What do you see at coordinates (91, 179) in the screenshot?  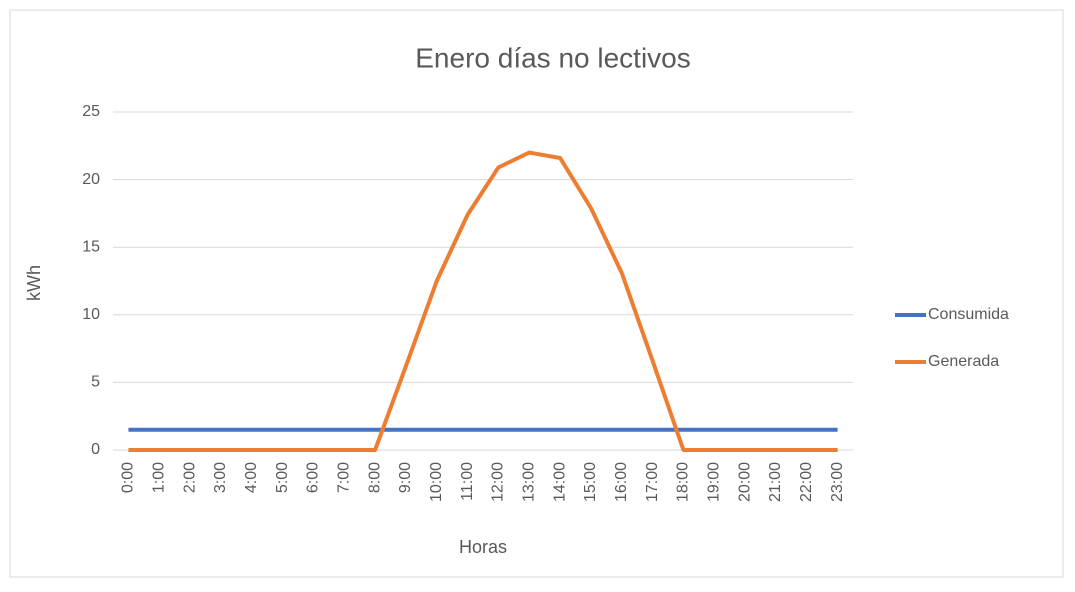 I see `y-tick-label: 20` at bounding box center [91, 179].